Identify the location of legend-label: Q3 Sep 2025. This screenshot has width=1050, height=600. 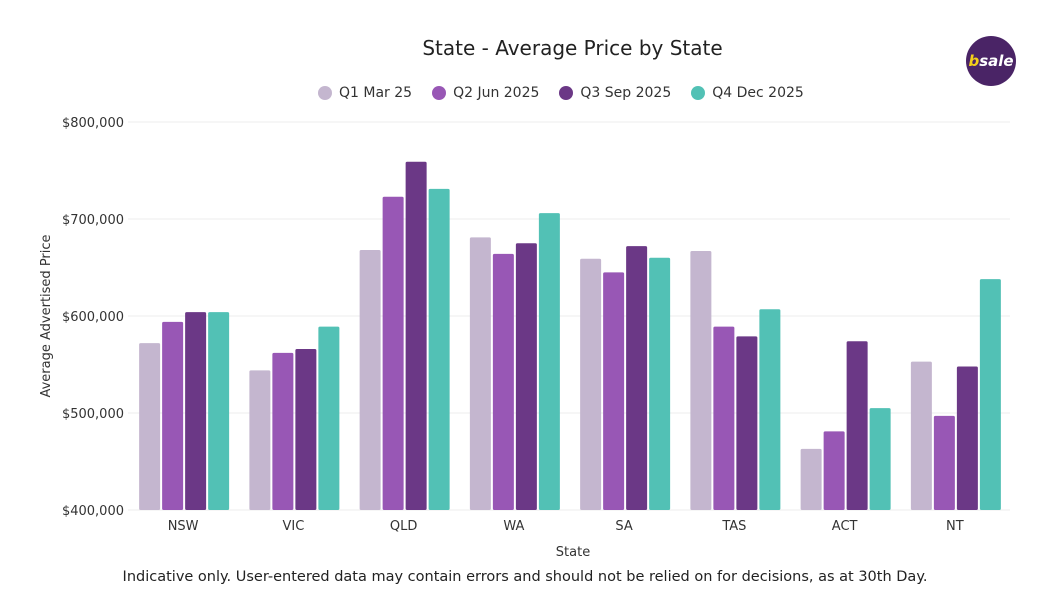
(626, 93).